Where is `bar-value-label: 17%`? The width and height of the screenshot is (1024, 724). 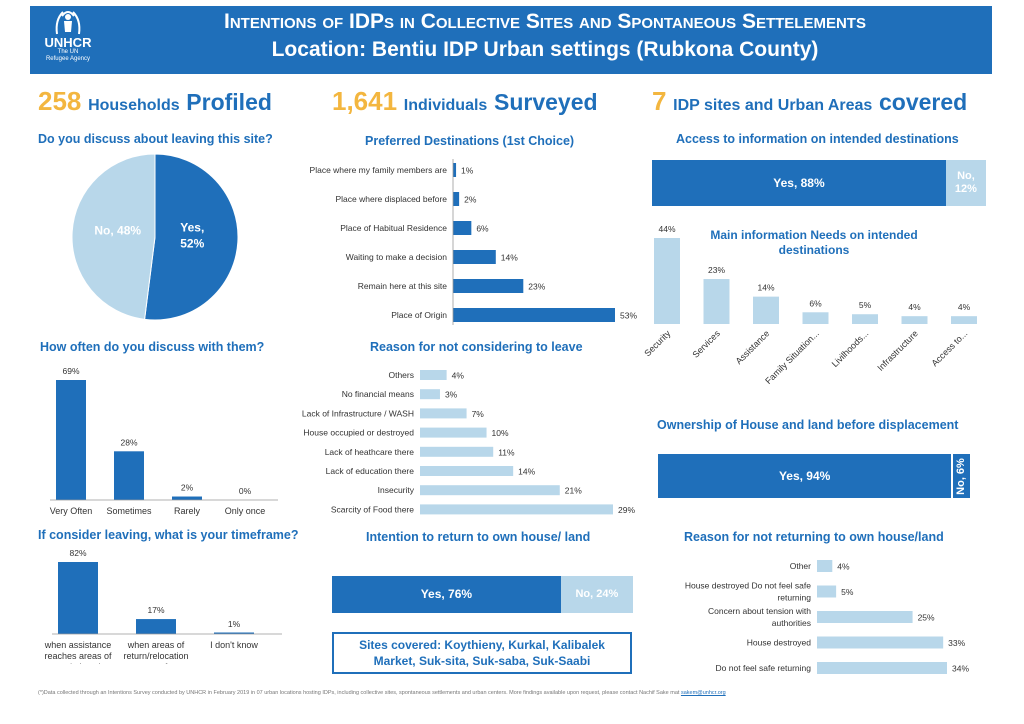
bar-value-label: 17% is located at coordinates (155, 610).